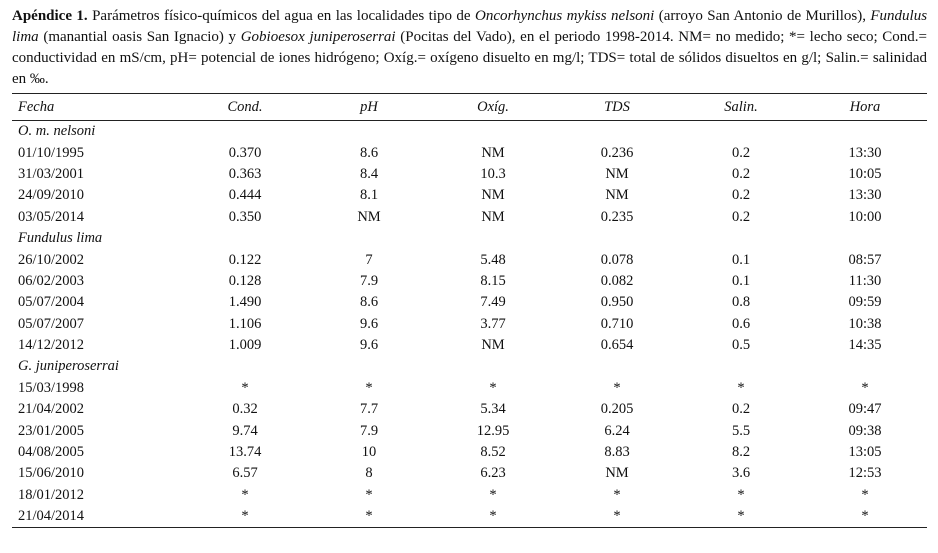 The image size is (938, 553). I want to click on column-header: Salin., so click(741, 107).